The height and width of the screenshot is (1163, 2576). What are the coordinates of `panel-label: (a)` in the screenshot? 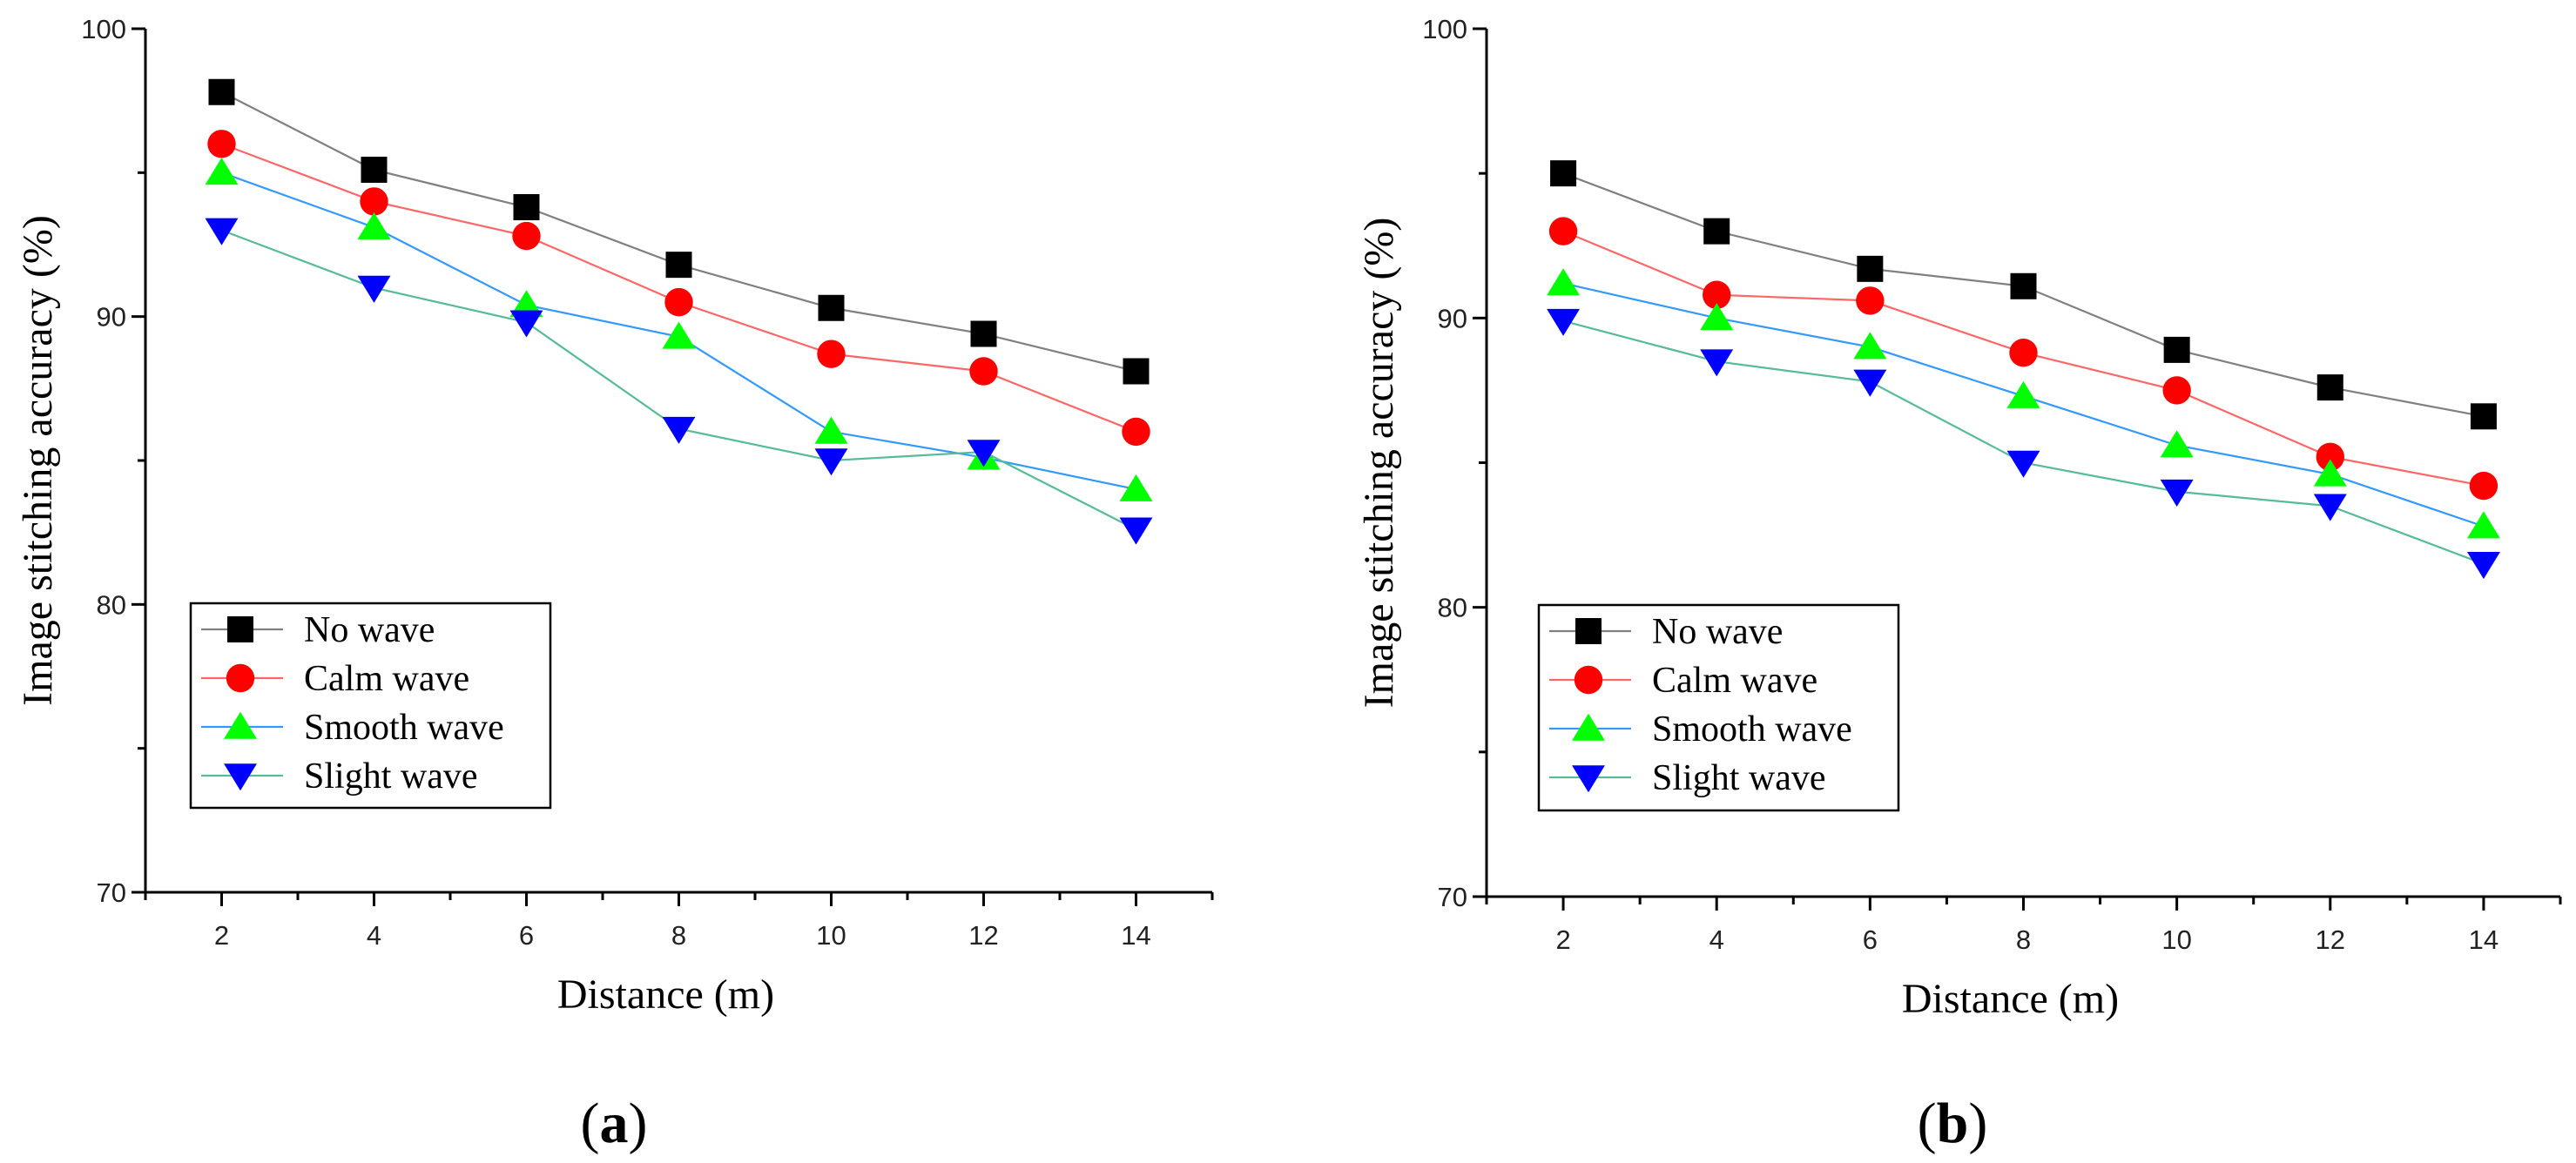 It's located at (614, 1123).